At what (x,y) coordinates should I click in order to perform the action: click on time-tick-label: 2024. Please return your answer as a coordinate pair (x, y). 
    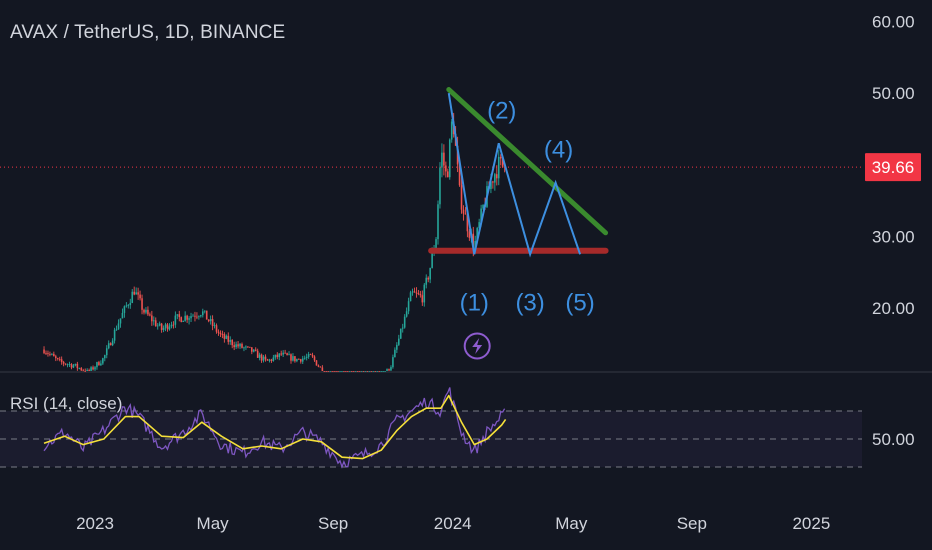
    Looking at the image, I should click on (453, 523).